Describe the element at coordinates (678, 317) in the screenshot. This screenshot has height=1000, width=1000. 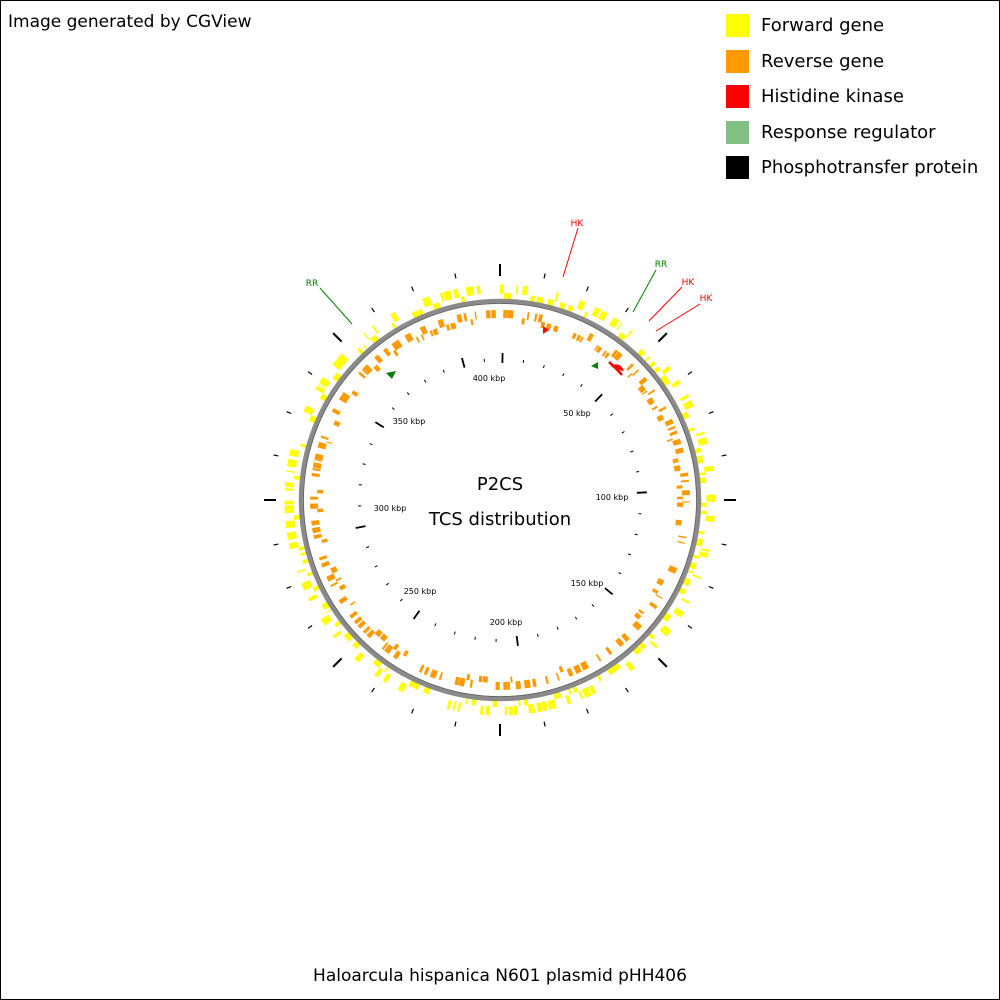
I see `callout-line-hk` at that location.